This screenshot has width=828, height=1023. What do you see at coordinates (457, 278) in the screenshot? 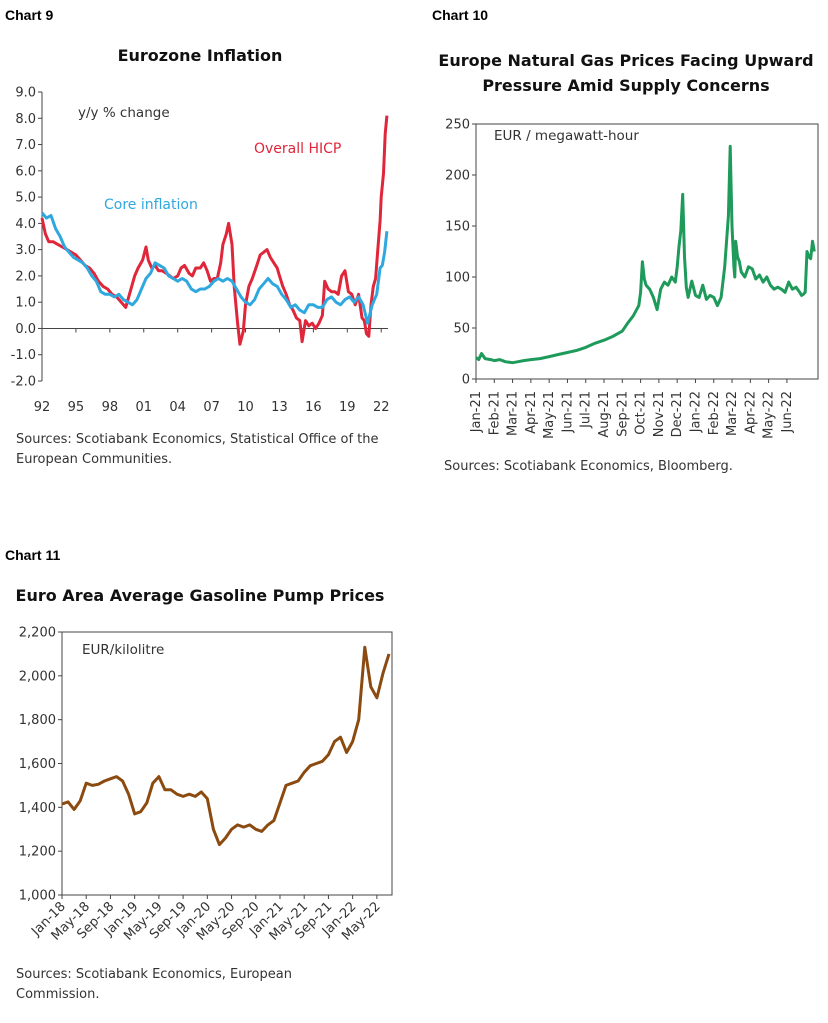
I see `y-tick-label: 100` at bounding box center [457, 278].